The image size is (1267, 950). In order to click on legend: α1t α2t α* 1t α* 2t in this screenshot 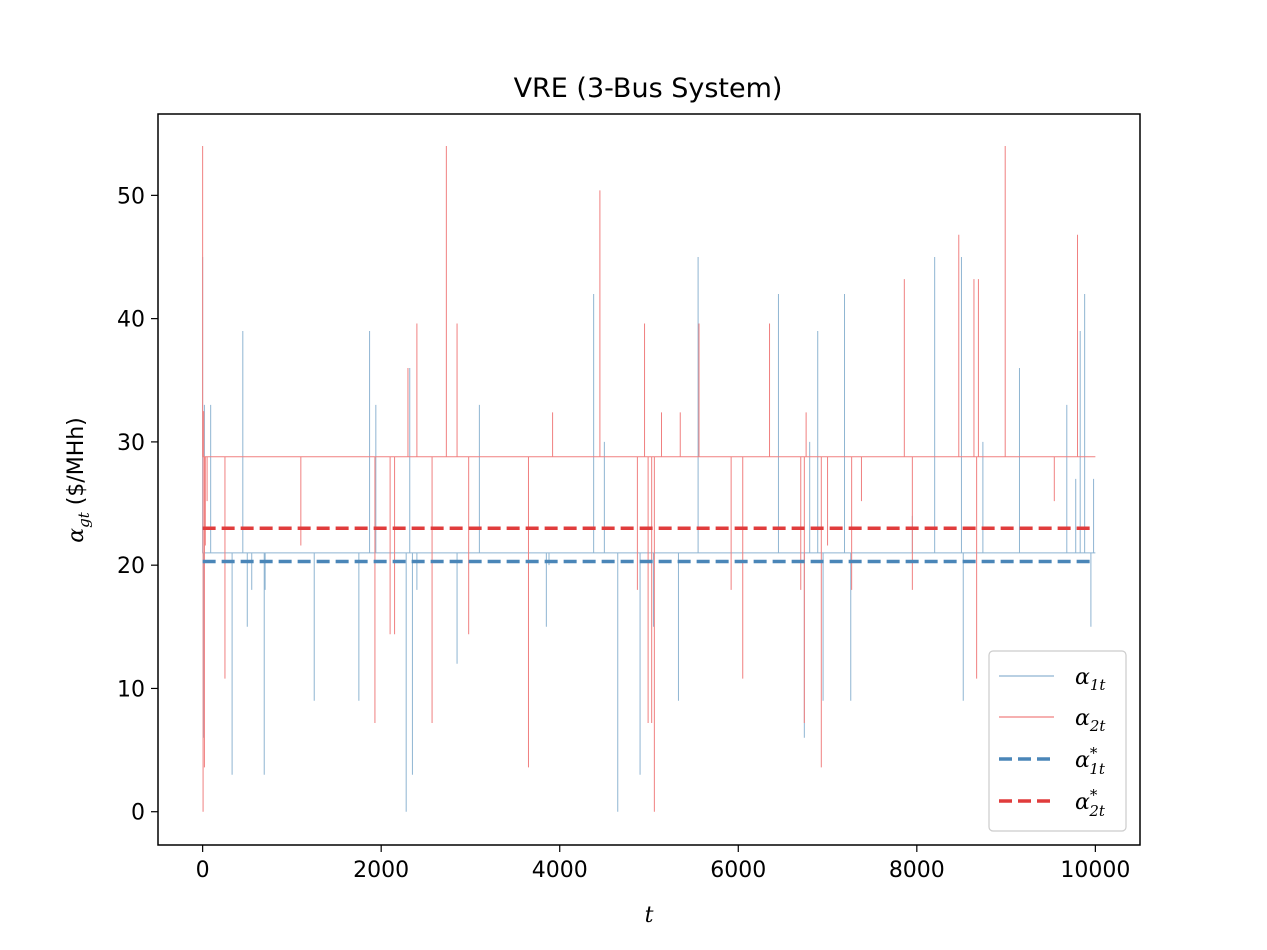, I will do `click(1057, 741)`.